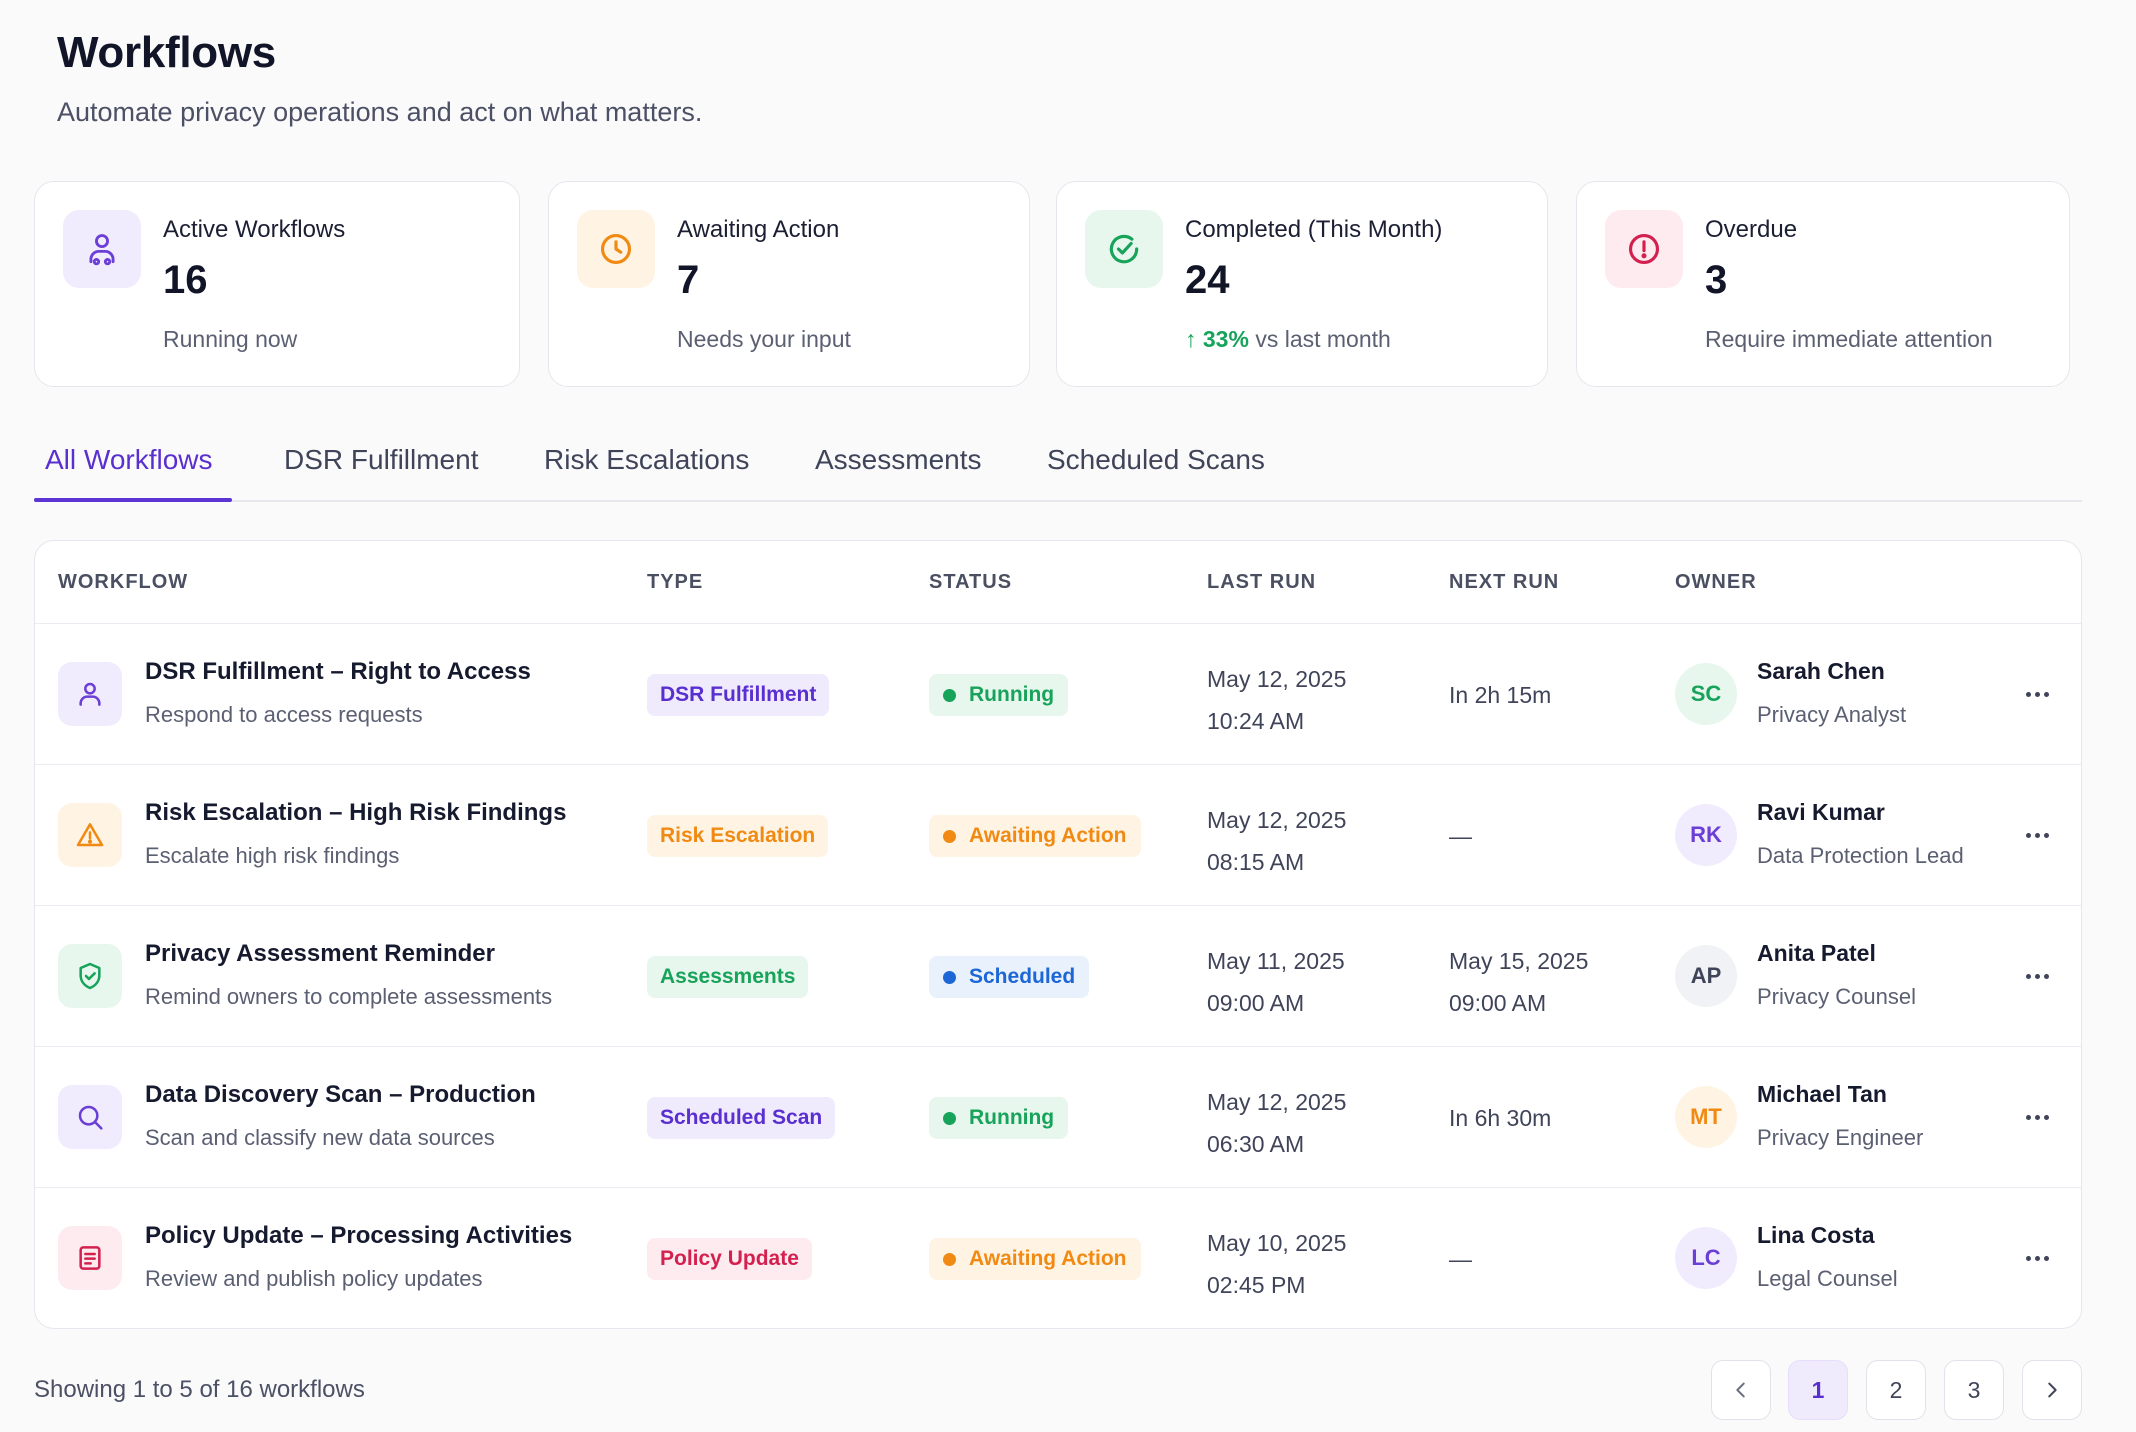 The height and width of the screenshot is (1432, 2136). Describe the element at coordinates (1500, 1118) in the screenshot. I see `next-run: In 6h 30m` at that location.